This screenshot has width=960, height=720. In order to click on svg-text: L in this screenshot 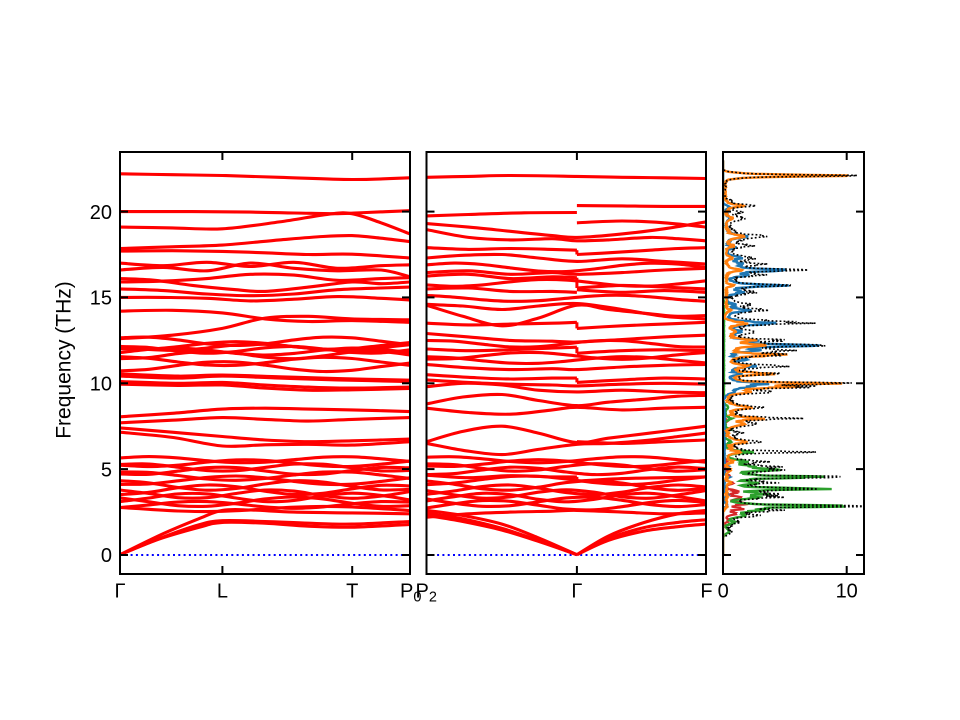, I will do `click(222, 592)`.